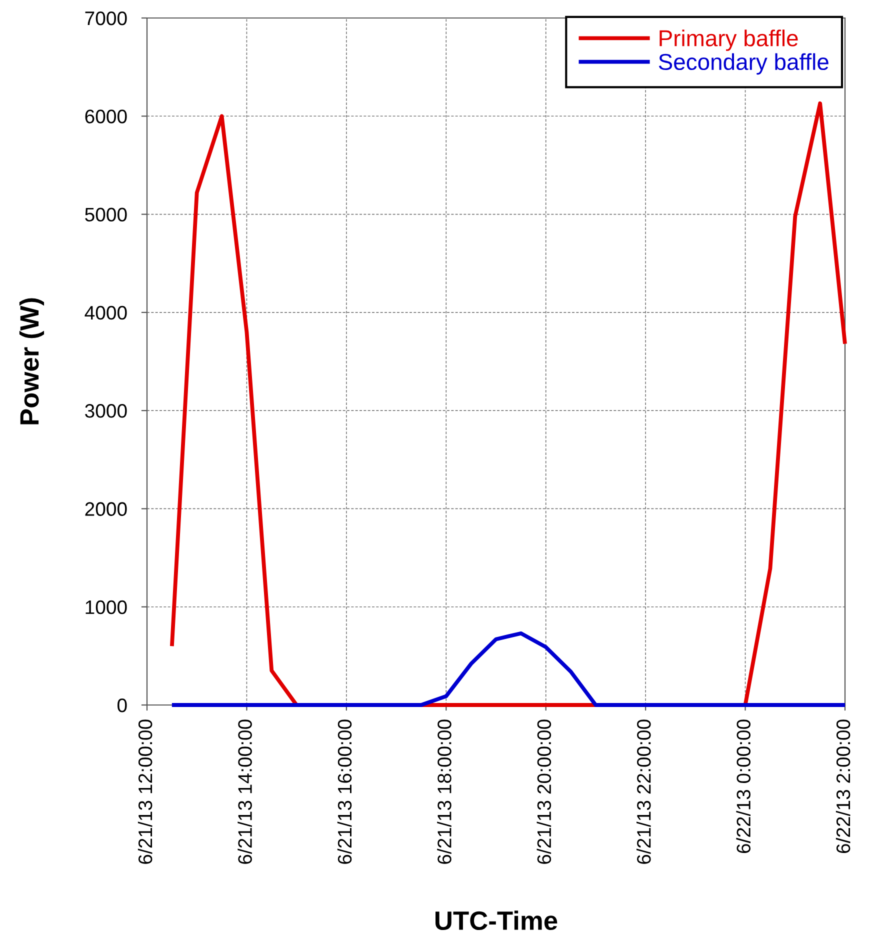 Image resolution: width=872 pixels, height=937 pixels. I want to click on y-tick-label: 2000, so click(106, 509).